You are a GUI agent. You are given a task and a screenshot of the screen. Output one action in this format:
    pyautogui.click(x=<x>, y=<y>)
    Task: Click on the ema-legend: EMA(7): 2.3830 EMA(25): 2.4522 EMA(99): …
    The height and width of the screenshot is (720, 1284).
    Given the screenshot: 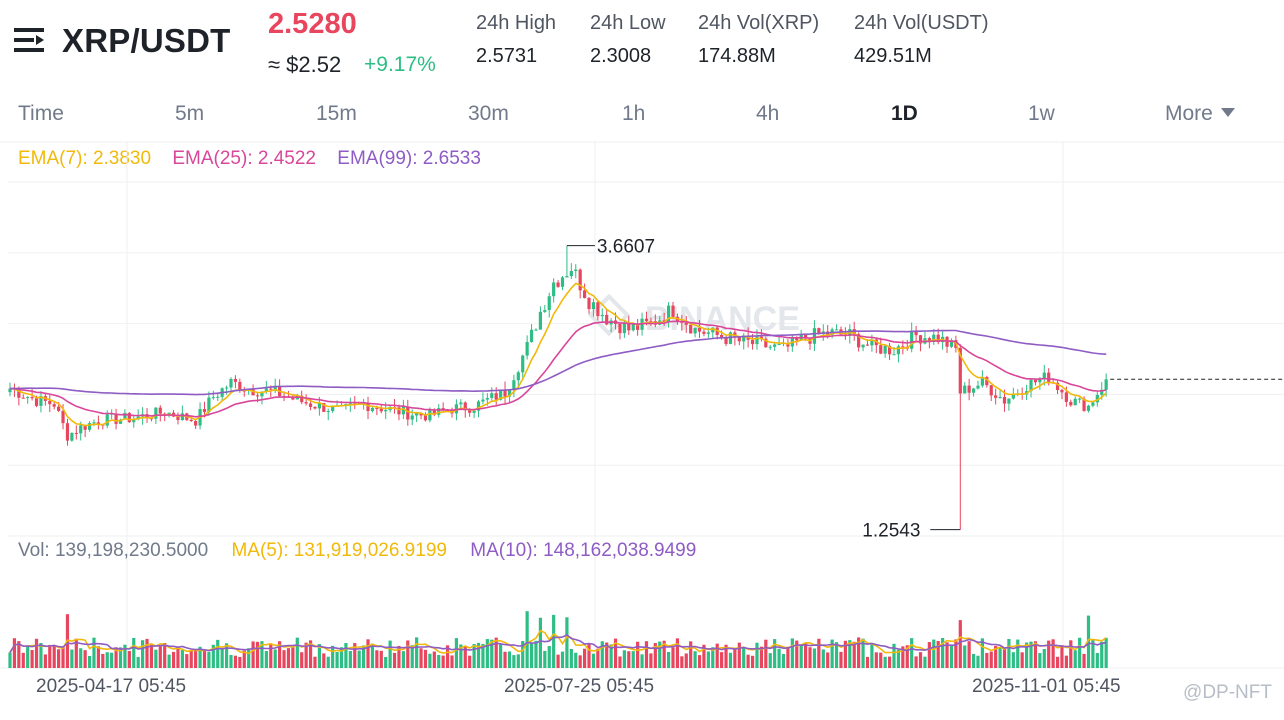 What is the action you would take?
    pyautogui.click(x=257, y=159)
    